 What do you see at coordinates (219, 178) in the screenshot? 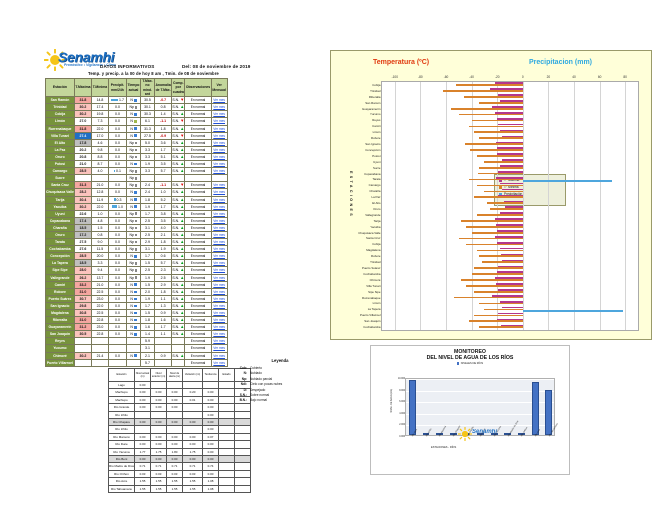
I see `cell-ver-mensual` at bounding box center [219, 178].